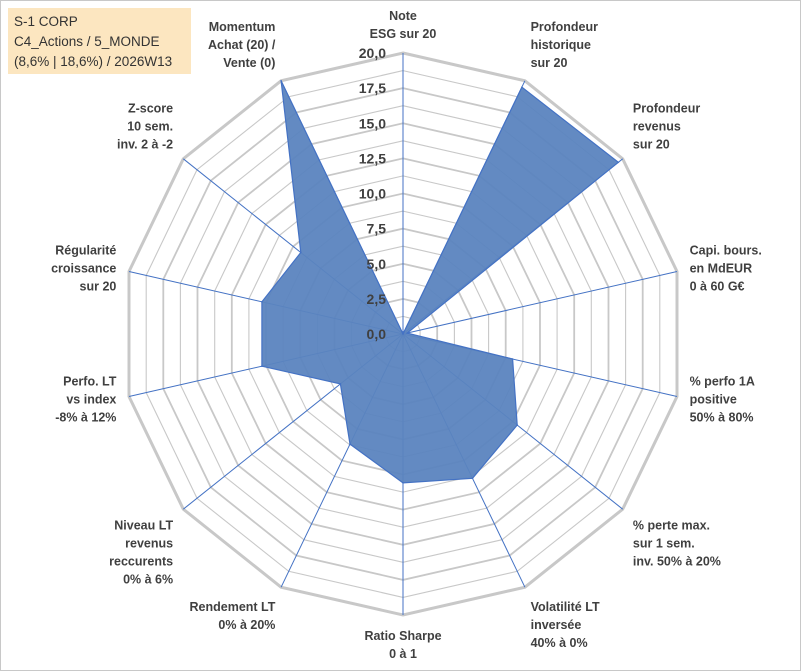 This screenshot has width=801, height=671. What do you see at coordinates (403, 25) in the screenshot?
I see `axis-label: Note ESG sur 20` at bounding box center [403, 25].